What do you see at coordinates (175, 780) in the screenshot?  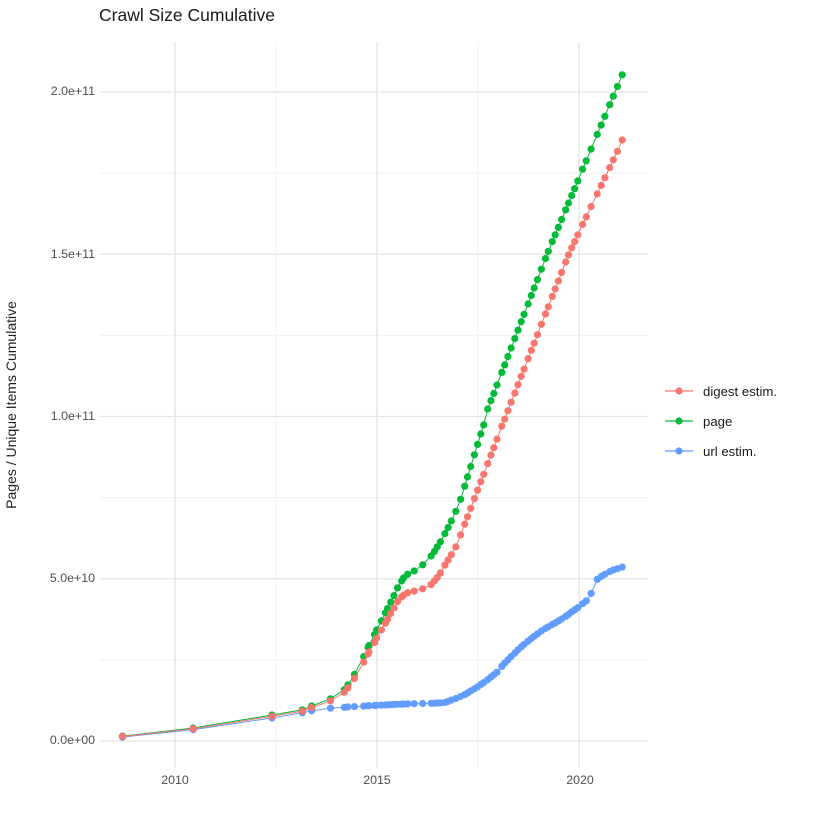 I see `x-tick-label: 2010` at bounding box center [175, 780].